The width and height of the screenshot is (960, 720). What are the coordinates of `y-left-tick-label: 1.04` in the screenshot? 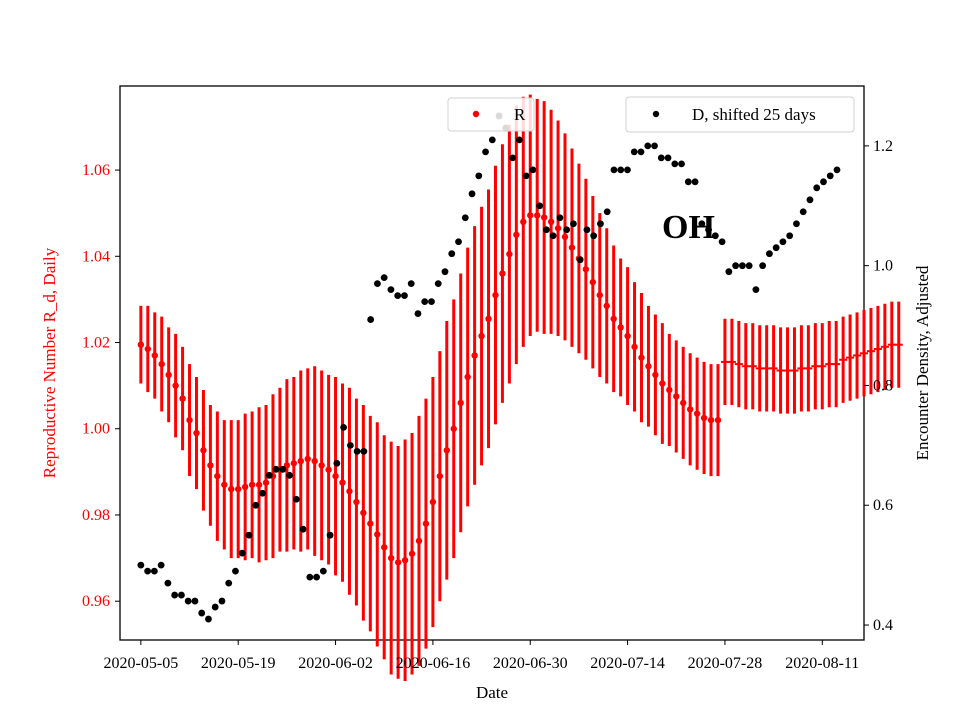 It's located at (96, 256).